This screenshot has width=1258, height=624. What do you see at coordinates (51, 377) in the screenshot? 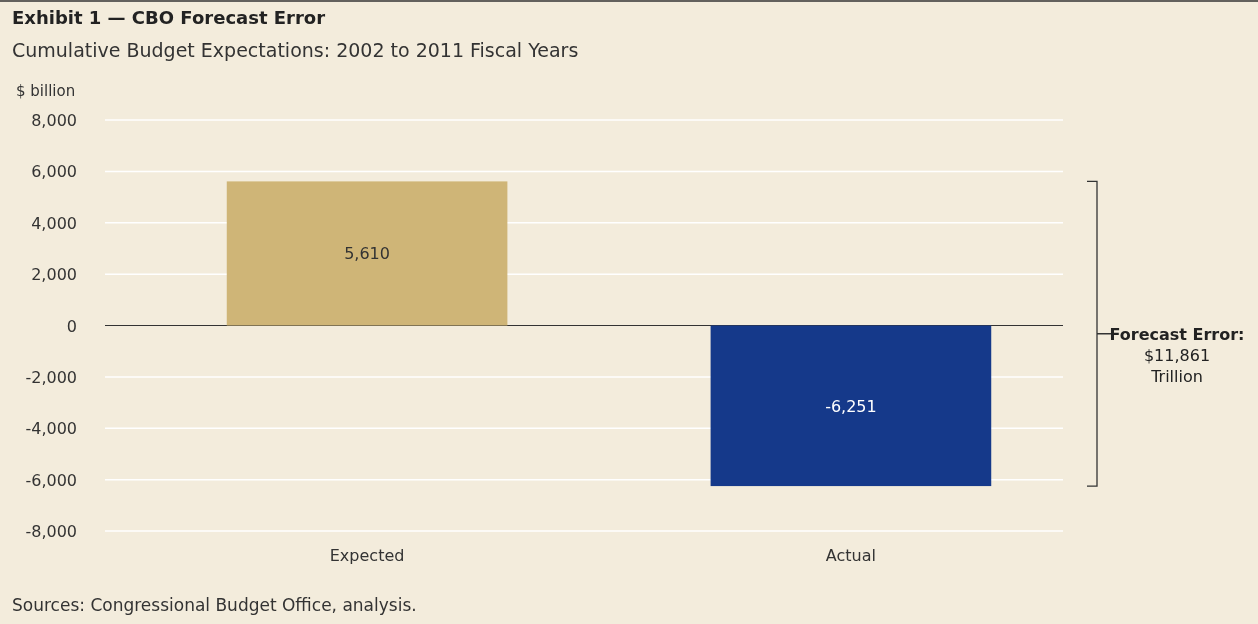
I see `y-tick-label: -2,000` at bounding box center [51, 377].